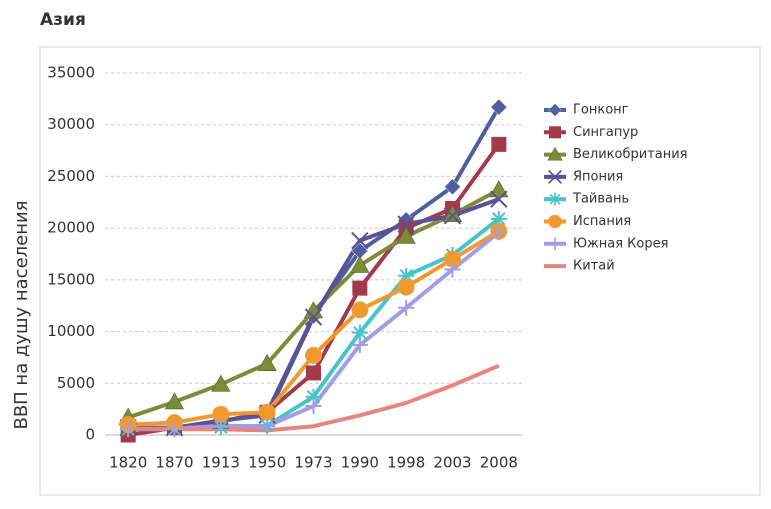 The image size is (771, 509). I want to click on legend-label: Япония, so click(598, 176).